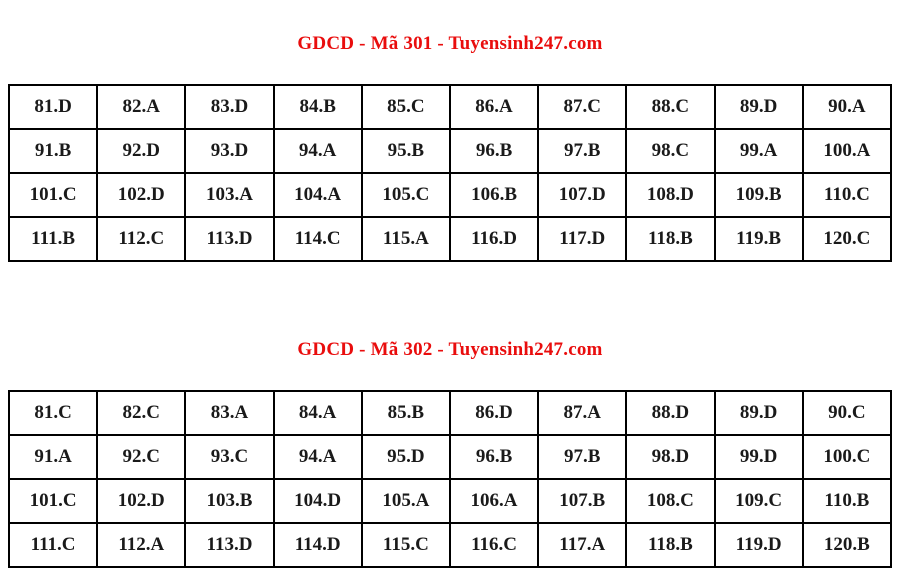 The image size is (900, 572). Describe the element at coordinates (53, 107) in the screenshot. I see `answer-cell: 81.D` at that location.